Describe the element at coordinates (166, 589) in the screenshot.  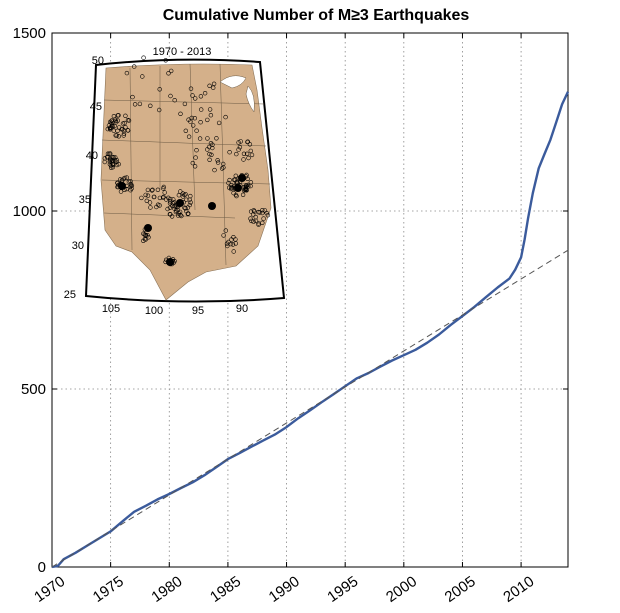
I see `x-tick-label: 1980` at that location.